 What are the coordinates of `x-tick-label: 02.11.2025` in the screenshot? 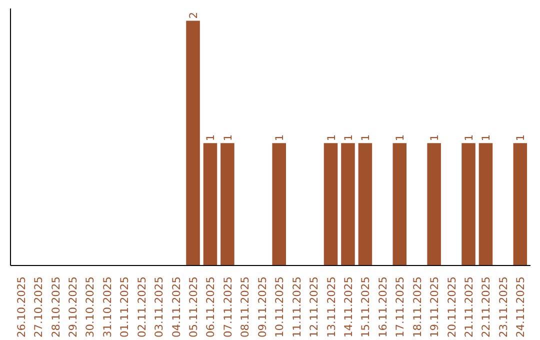 It's located at (141, 307).